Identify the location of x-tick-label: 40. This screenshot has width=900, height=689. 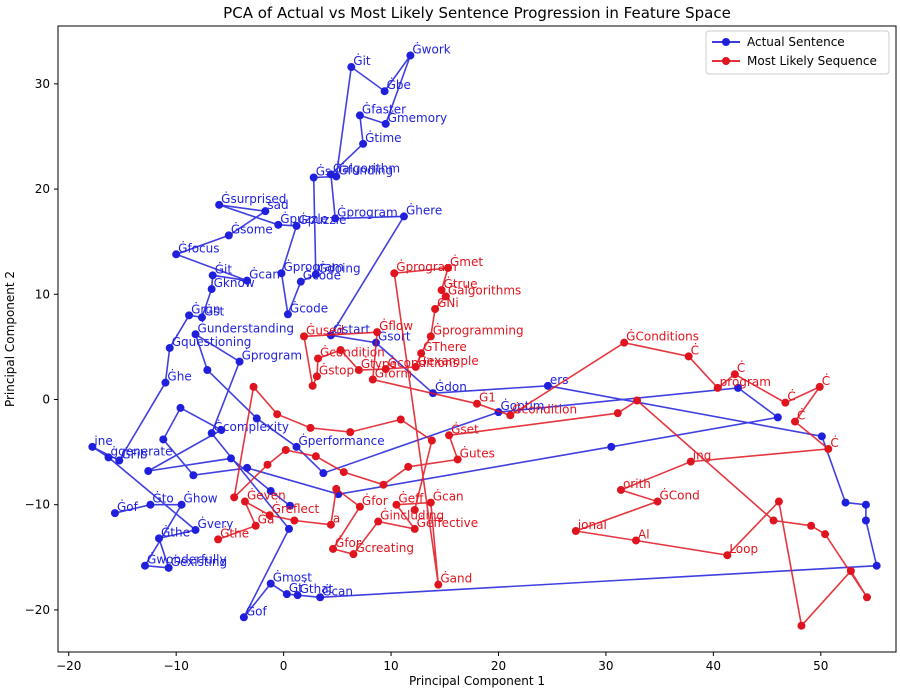
(713, 666).